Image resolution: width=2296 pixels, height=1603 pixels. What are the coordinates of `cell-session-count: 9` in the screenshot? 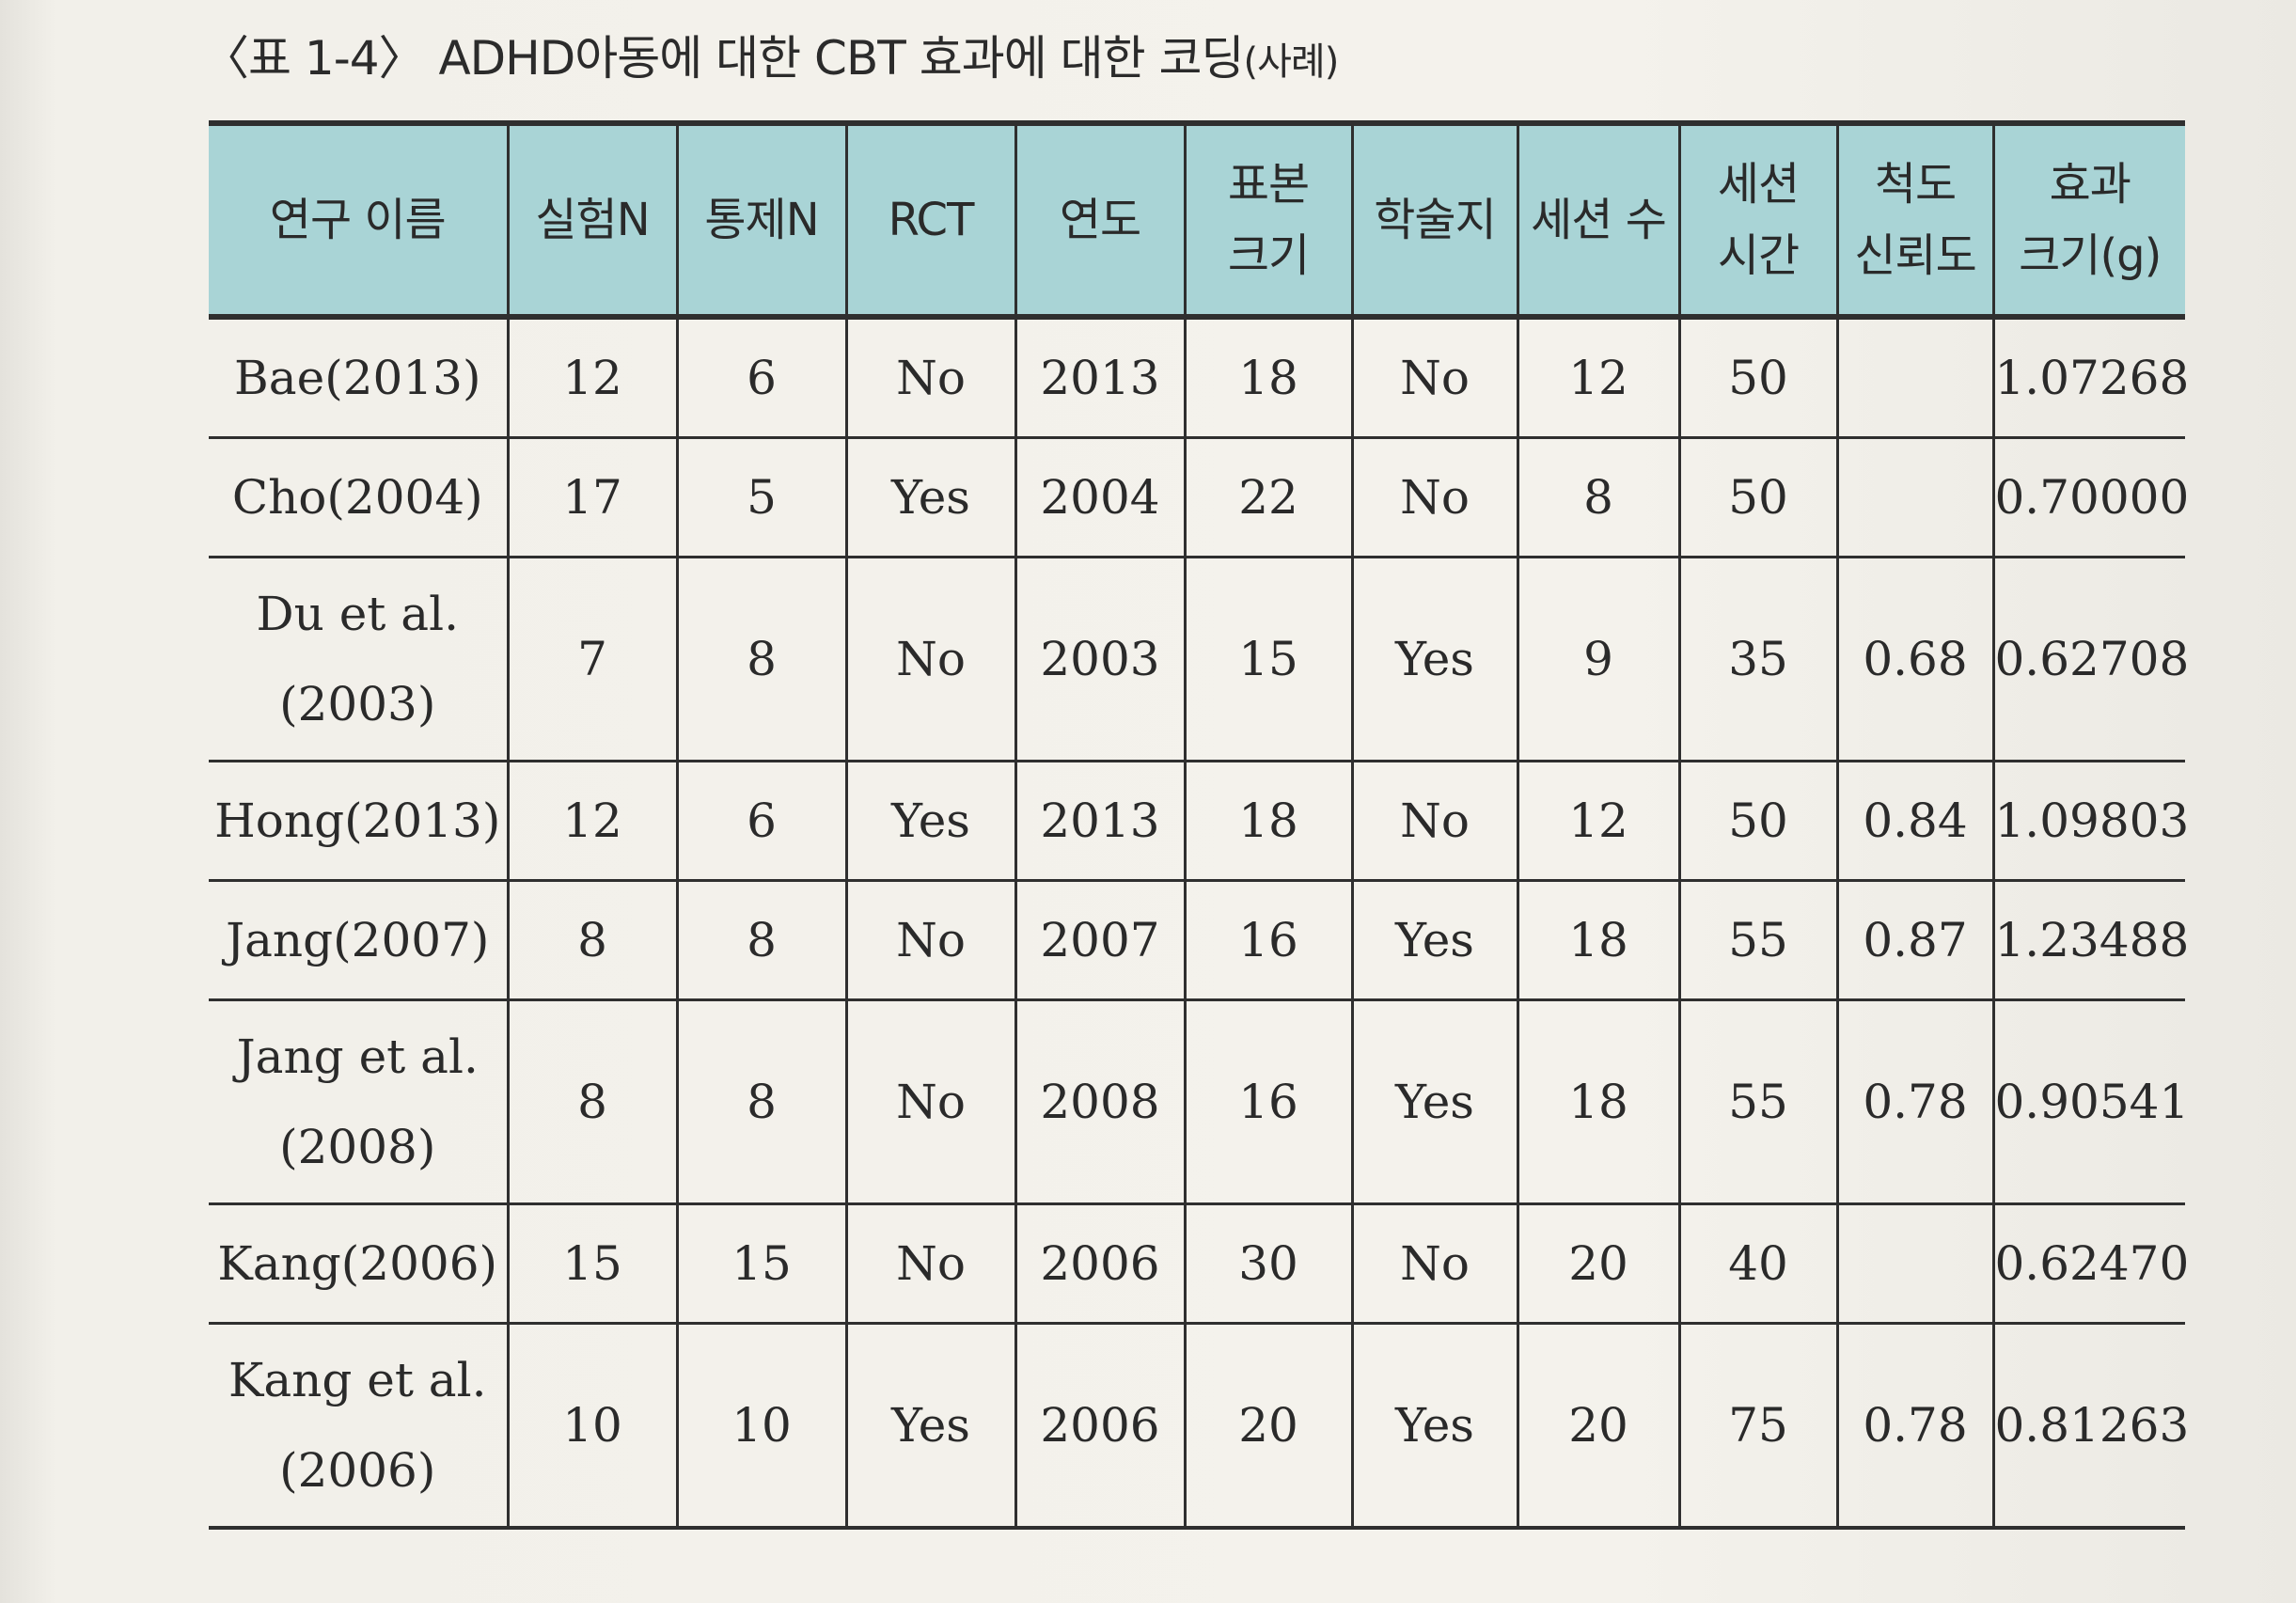 It's located at (1598, 659).